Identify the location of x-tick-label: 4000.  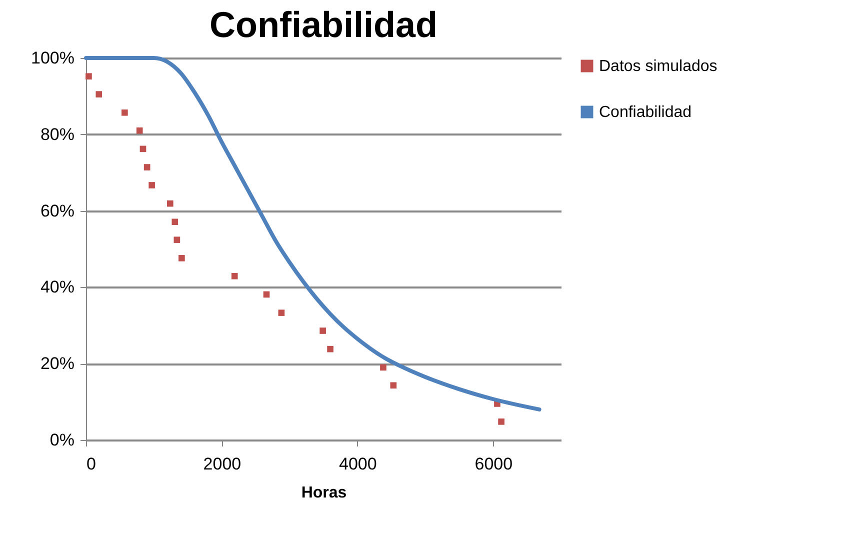
(358, 464).